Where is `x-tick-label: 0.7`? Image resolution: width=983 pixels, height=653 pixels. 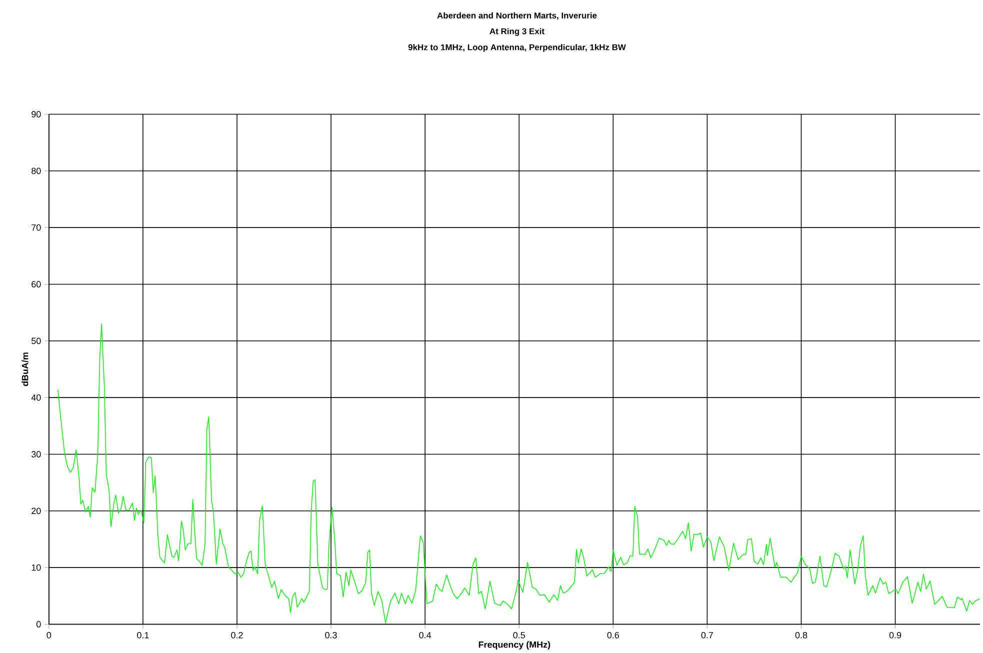
x-tick-label: 0.7 is located at coordinates (707, 635).